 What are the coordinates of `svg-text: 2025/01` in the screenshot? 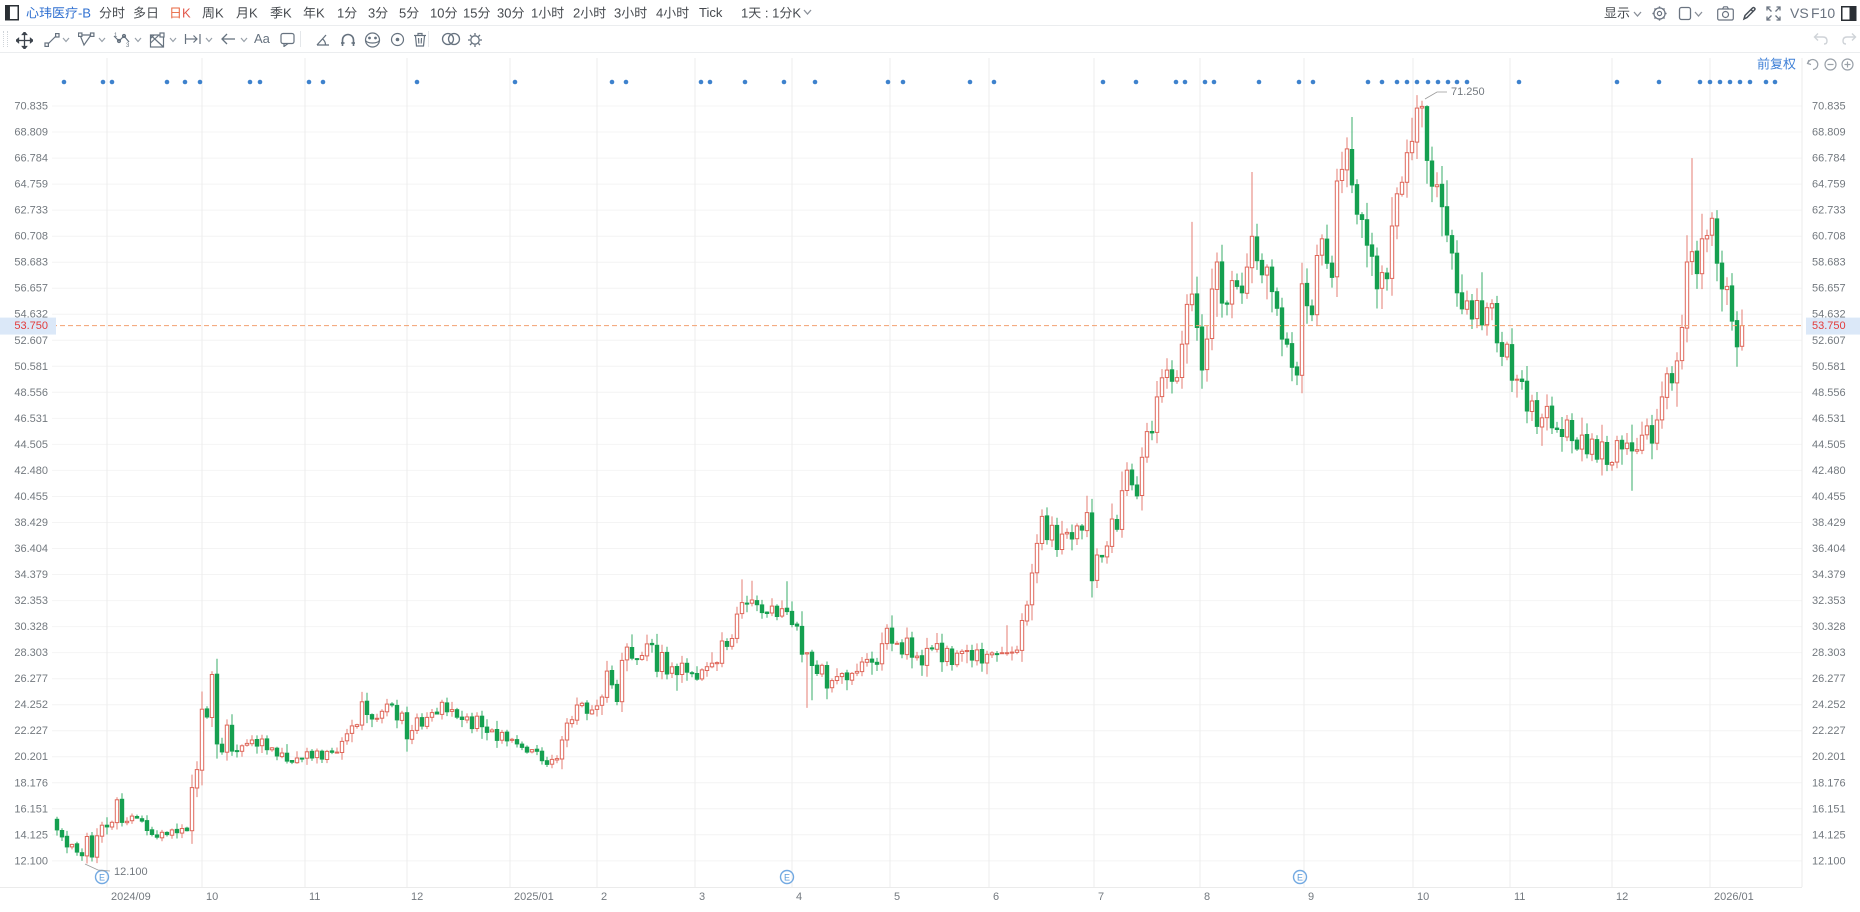 It's located at (534, 897).